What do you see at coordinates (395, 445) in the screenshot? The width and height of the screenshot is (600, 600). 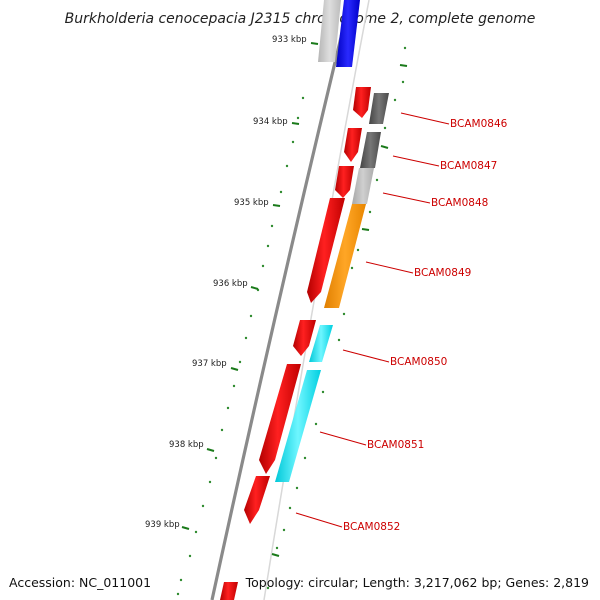 I see `gene-label: BCAM0851` at bounding box center [395, 445].